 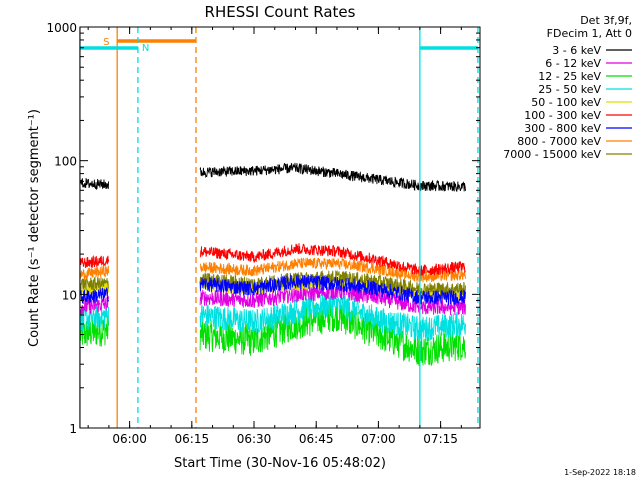 I want to click on series-25-50-kev, so click(x=272, y=316).